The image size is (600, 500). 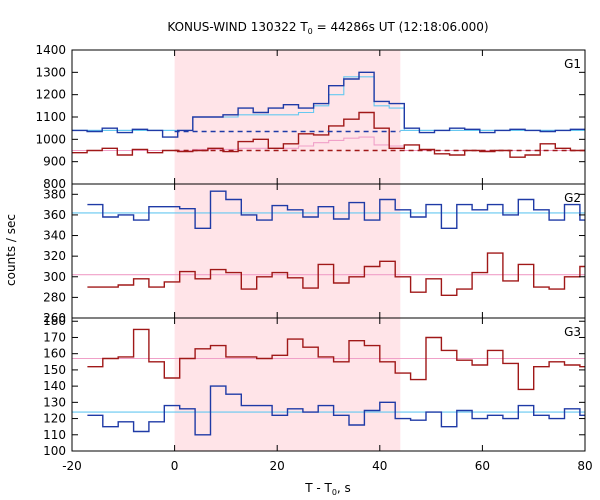 What do you see at coordinates (344, 488) in the screenshot?
I see `xlabel-rest: , s` at bounding box center [344, 488].